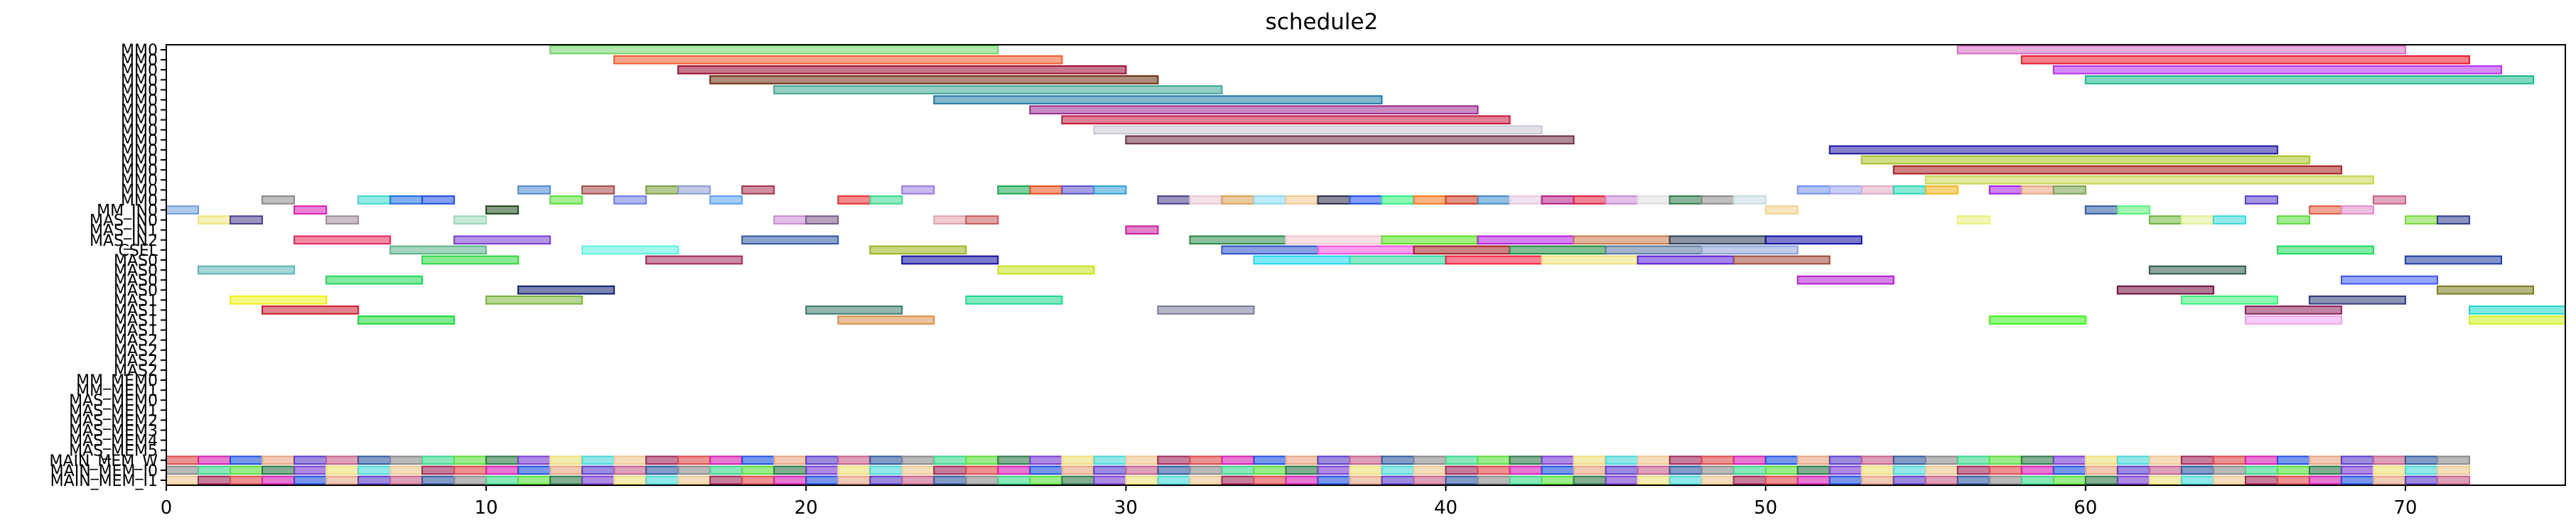  What do you see at coordinates (1126, 508) in the screenshot?
I see `x-tick-label: 30` at bounding box center [1126, 508].